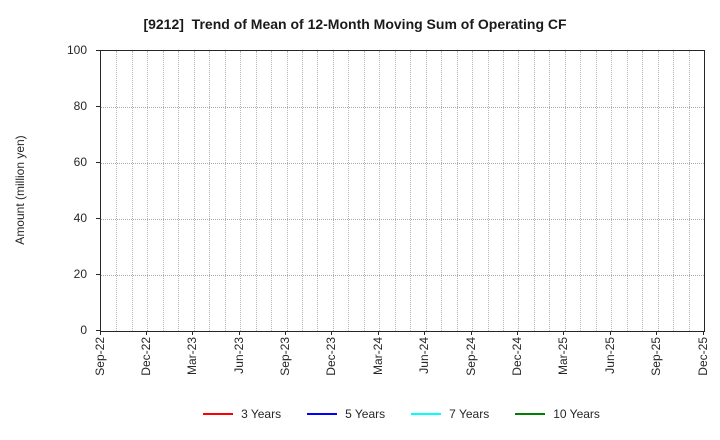 The image size is (720, 440). I want to click on x-tick-label: Mar-24, so click(377, 356).